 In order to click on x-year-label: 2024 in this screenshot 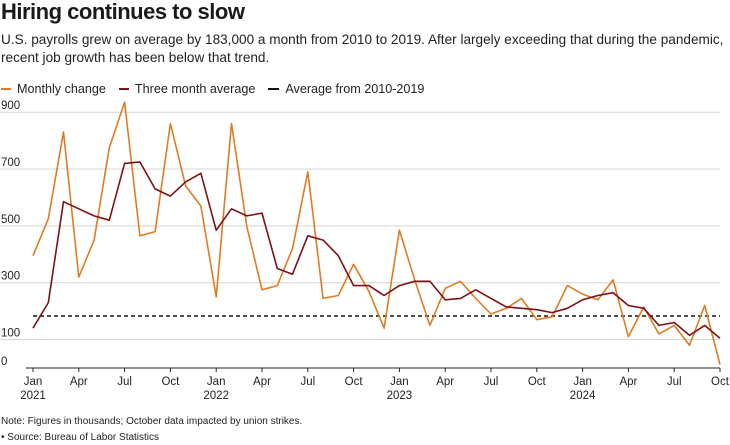, I will do `click(583, 396)`.